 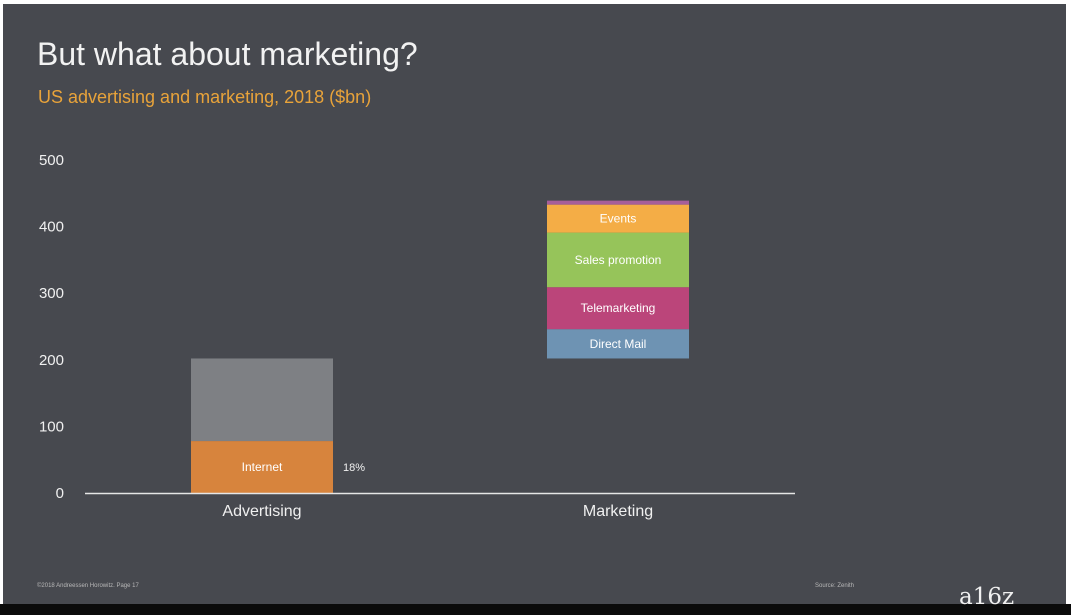 I want to click on segment-label-sales-promotion: Sales promotion, so click(x=618, y=260).